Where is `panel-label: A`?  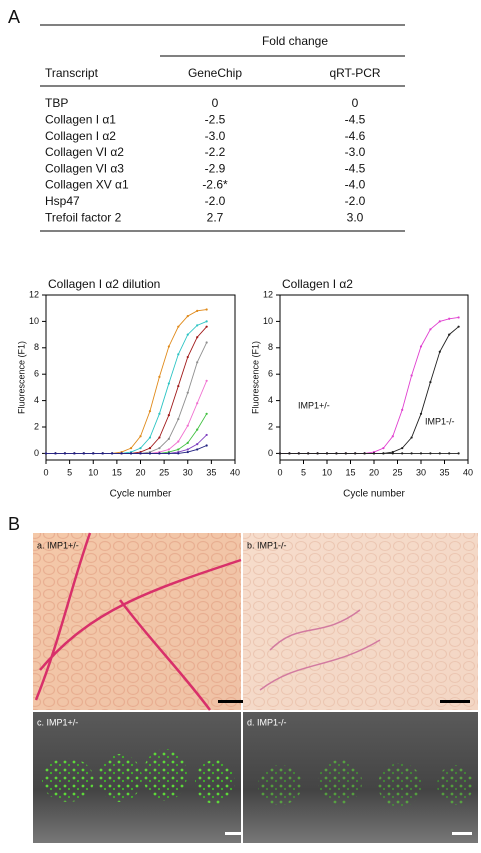
panel-label: A is located at coordinates (14, 17).